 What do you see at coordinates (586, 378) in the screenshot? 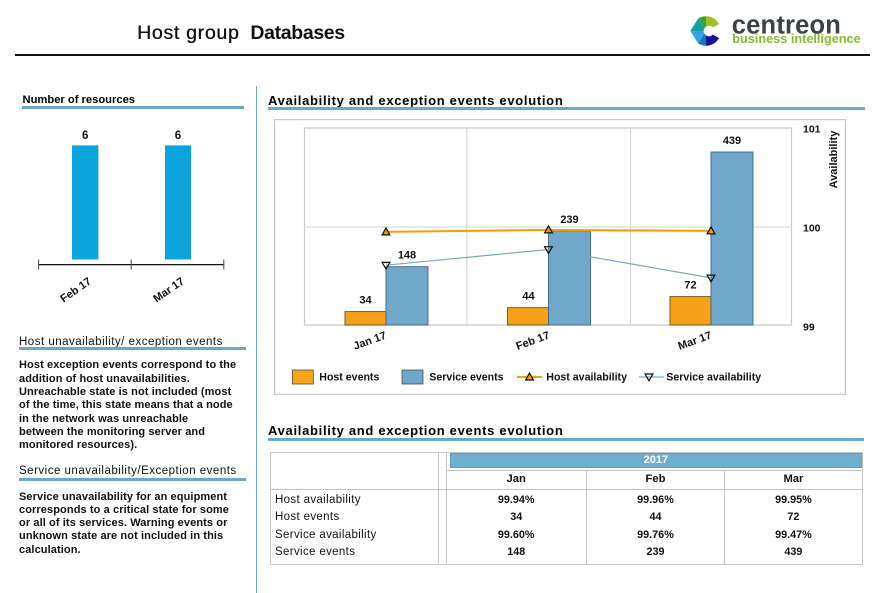
I see `svg-text: Host availability` at bounding box center [586, 378].